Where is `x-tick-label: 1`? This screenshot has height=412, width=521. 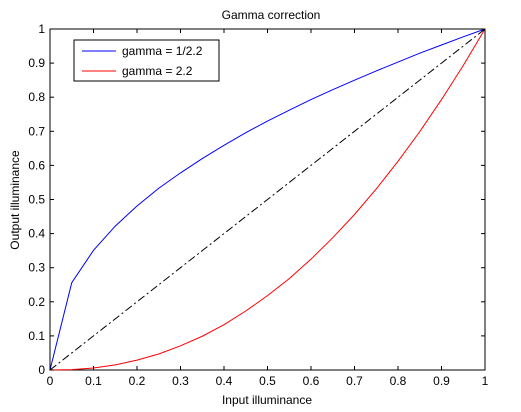 x-tick-label: 1 is located at coordinates (485, 381).